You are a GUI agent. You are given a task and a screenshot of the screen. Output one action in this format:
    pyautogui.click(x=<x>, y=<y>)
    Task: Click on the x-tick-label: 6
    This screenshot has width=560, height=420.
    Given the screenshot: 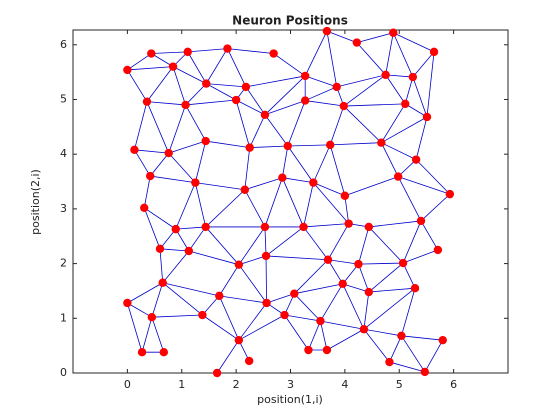 What is the action you would take?
    pyautogui.click(x=453, y=384)
    